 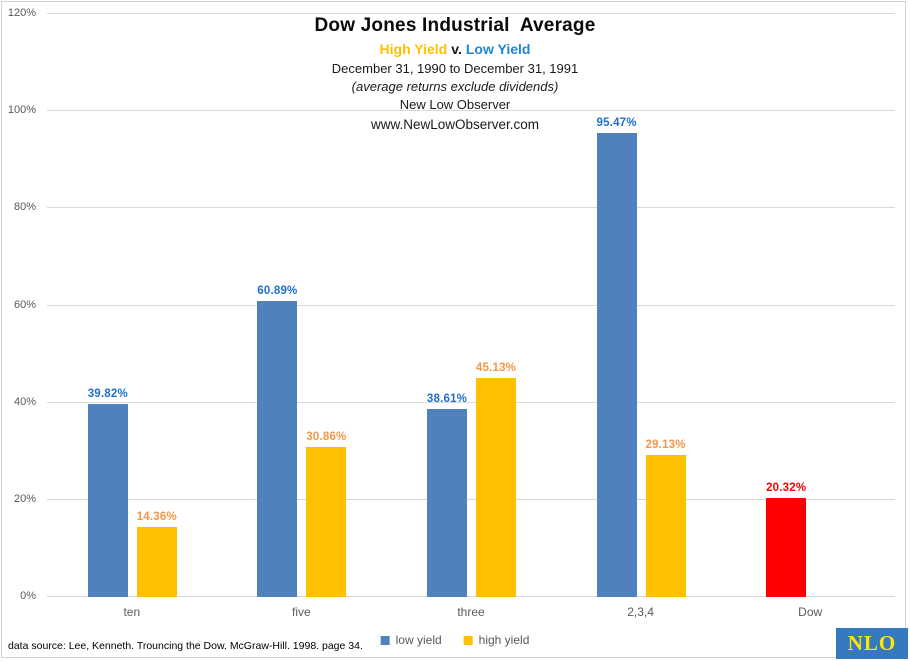 I want to click on x-axis-category-three: three, so click(x=471, y=612).